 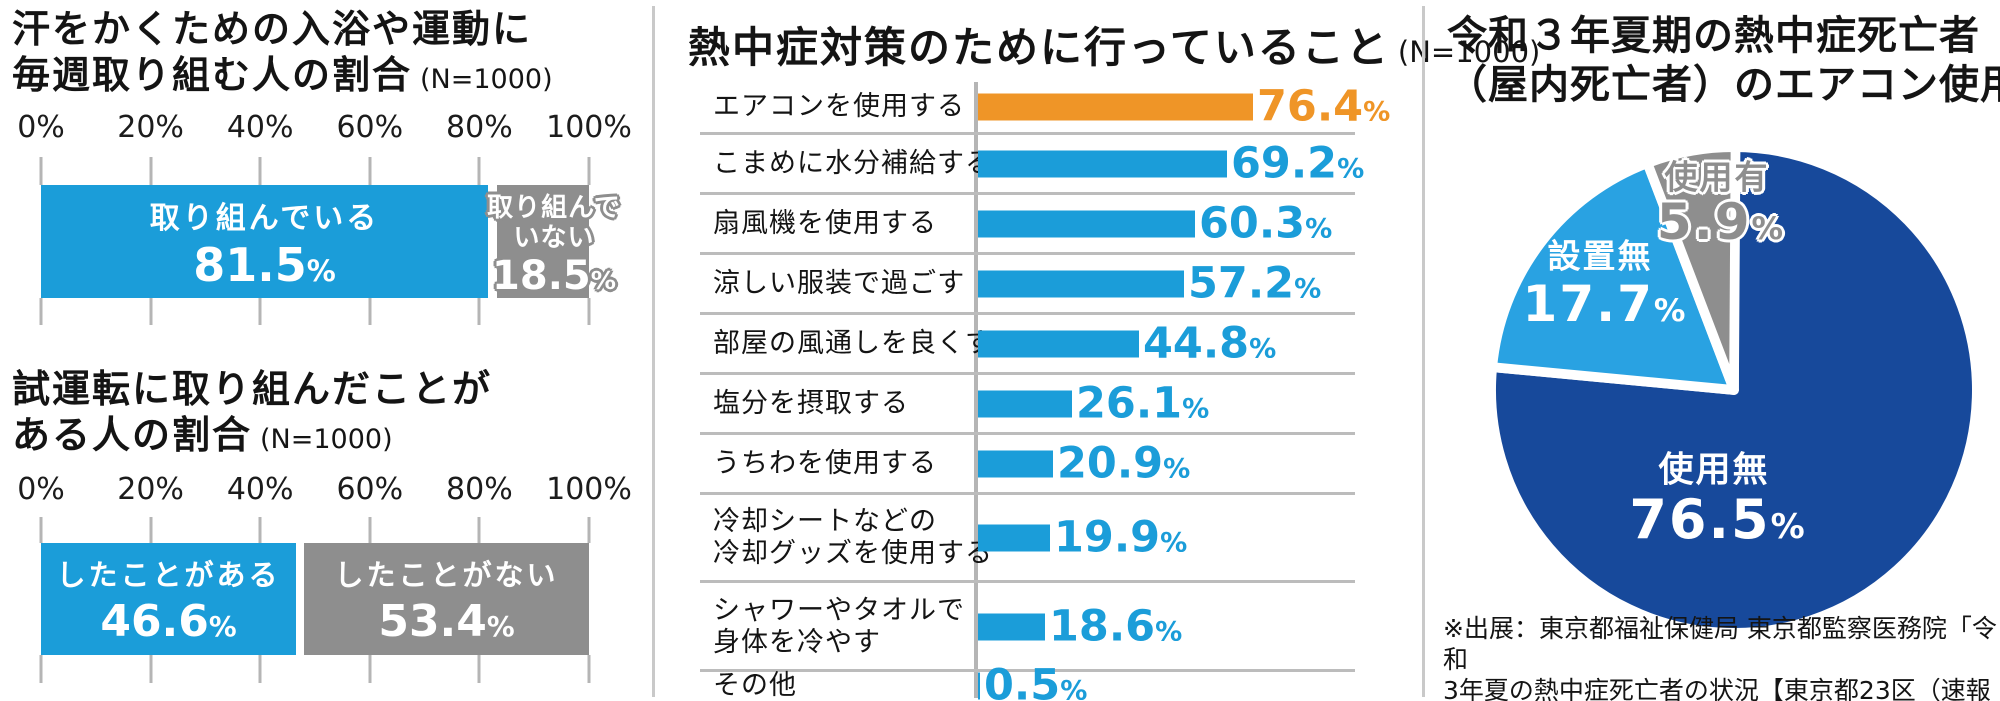 I want to click on measure-value: 69.2%, so click(x=1298, y=163).